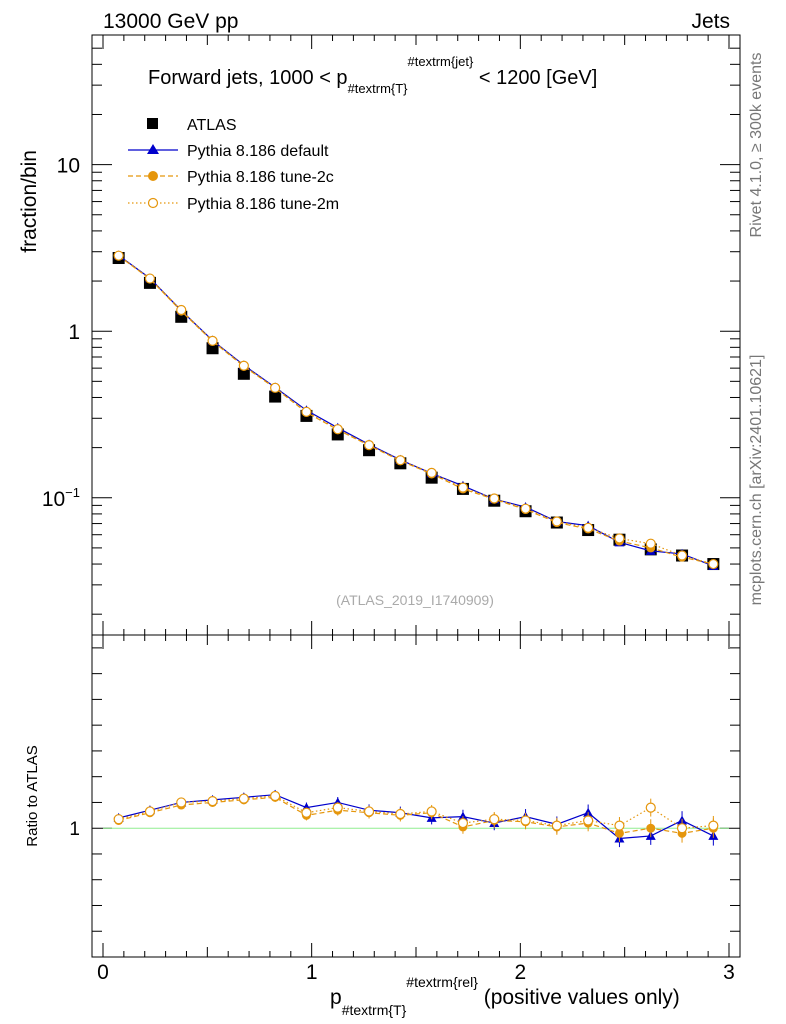 Image resolution: width=786 pixels, height=1024 pixels. Describe the element at coordinates (462, 816) in the screenshot. I see `ratio-point-pythia-8-186-default` at that location.